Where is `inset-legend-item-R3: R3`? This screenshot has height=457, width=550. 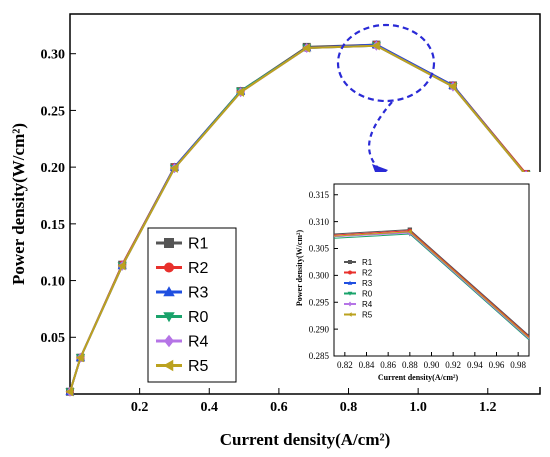 inset-legend-item-R3: R3 is located at coordinates (358, 283).